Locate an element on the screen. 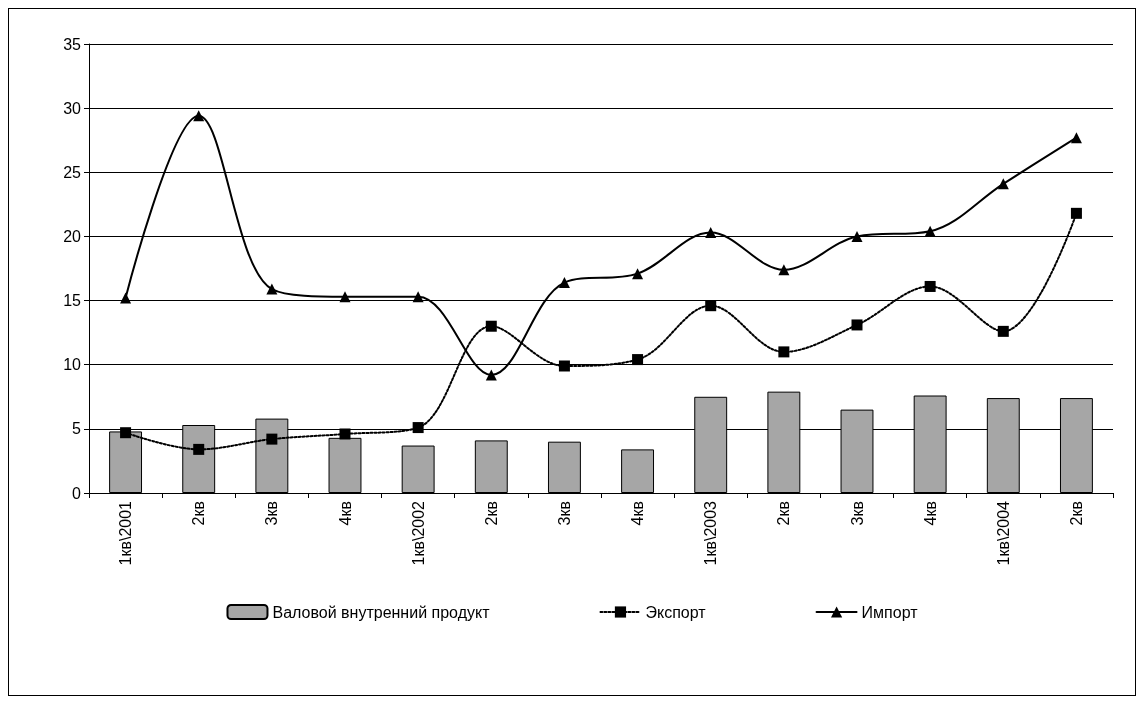  x-tick-label: 1кв\2004 is located at coordinates (1003, 533).